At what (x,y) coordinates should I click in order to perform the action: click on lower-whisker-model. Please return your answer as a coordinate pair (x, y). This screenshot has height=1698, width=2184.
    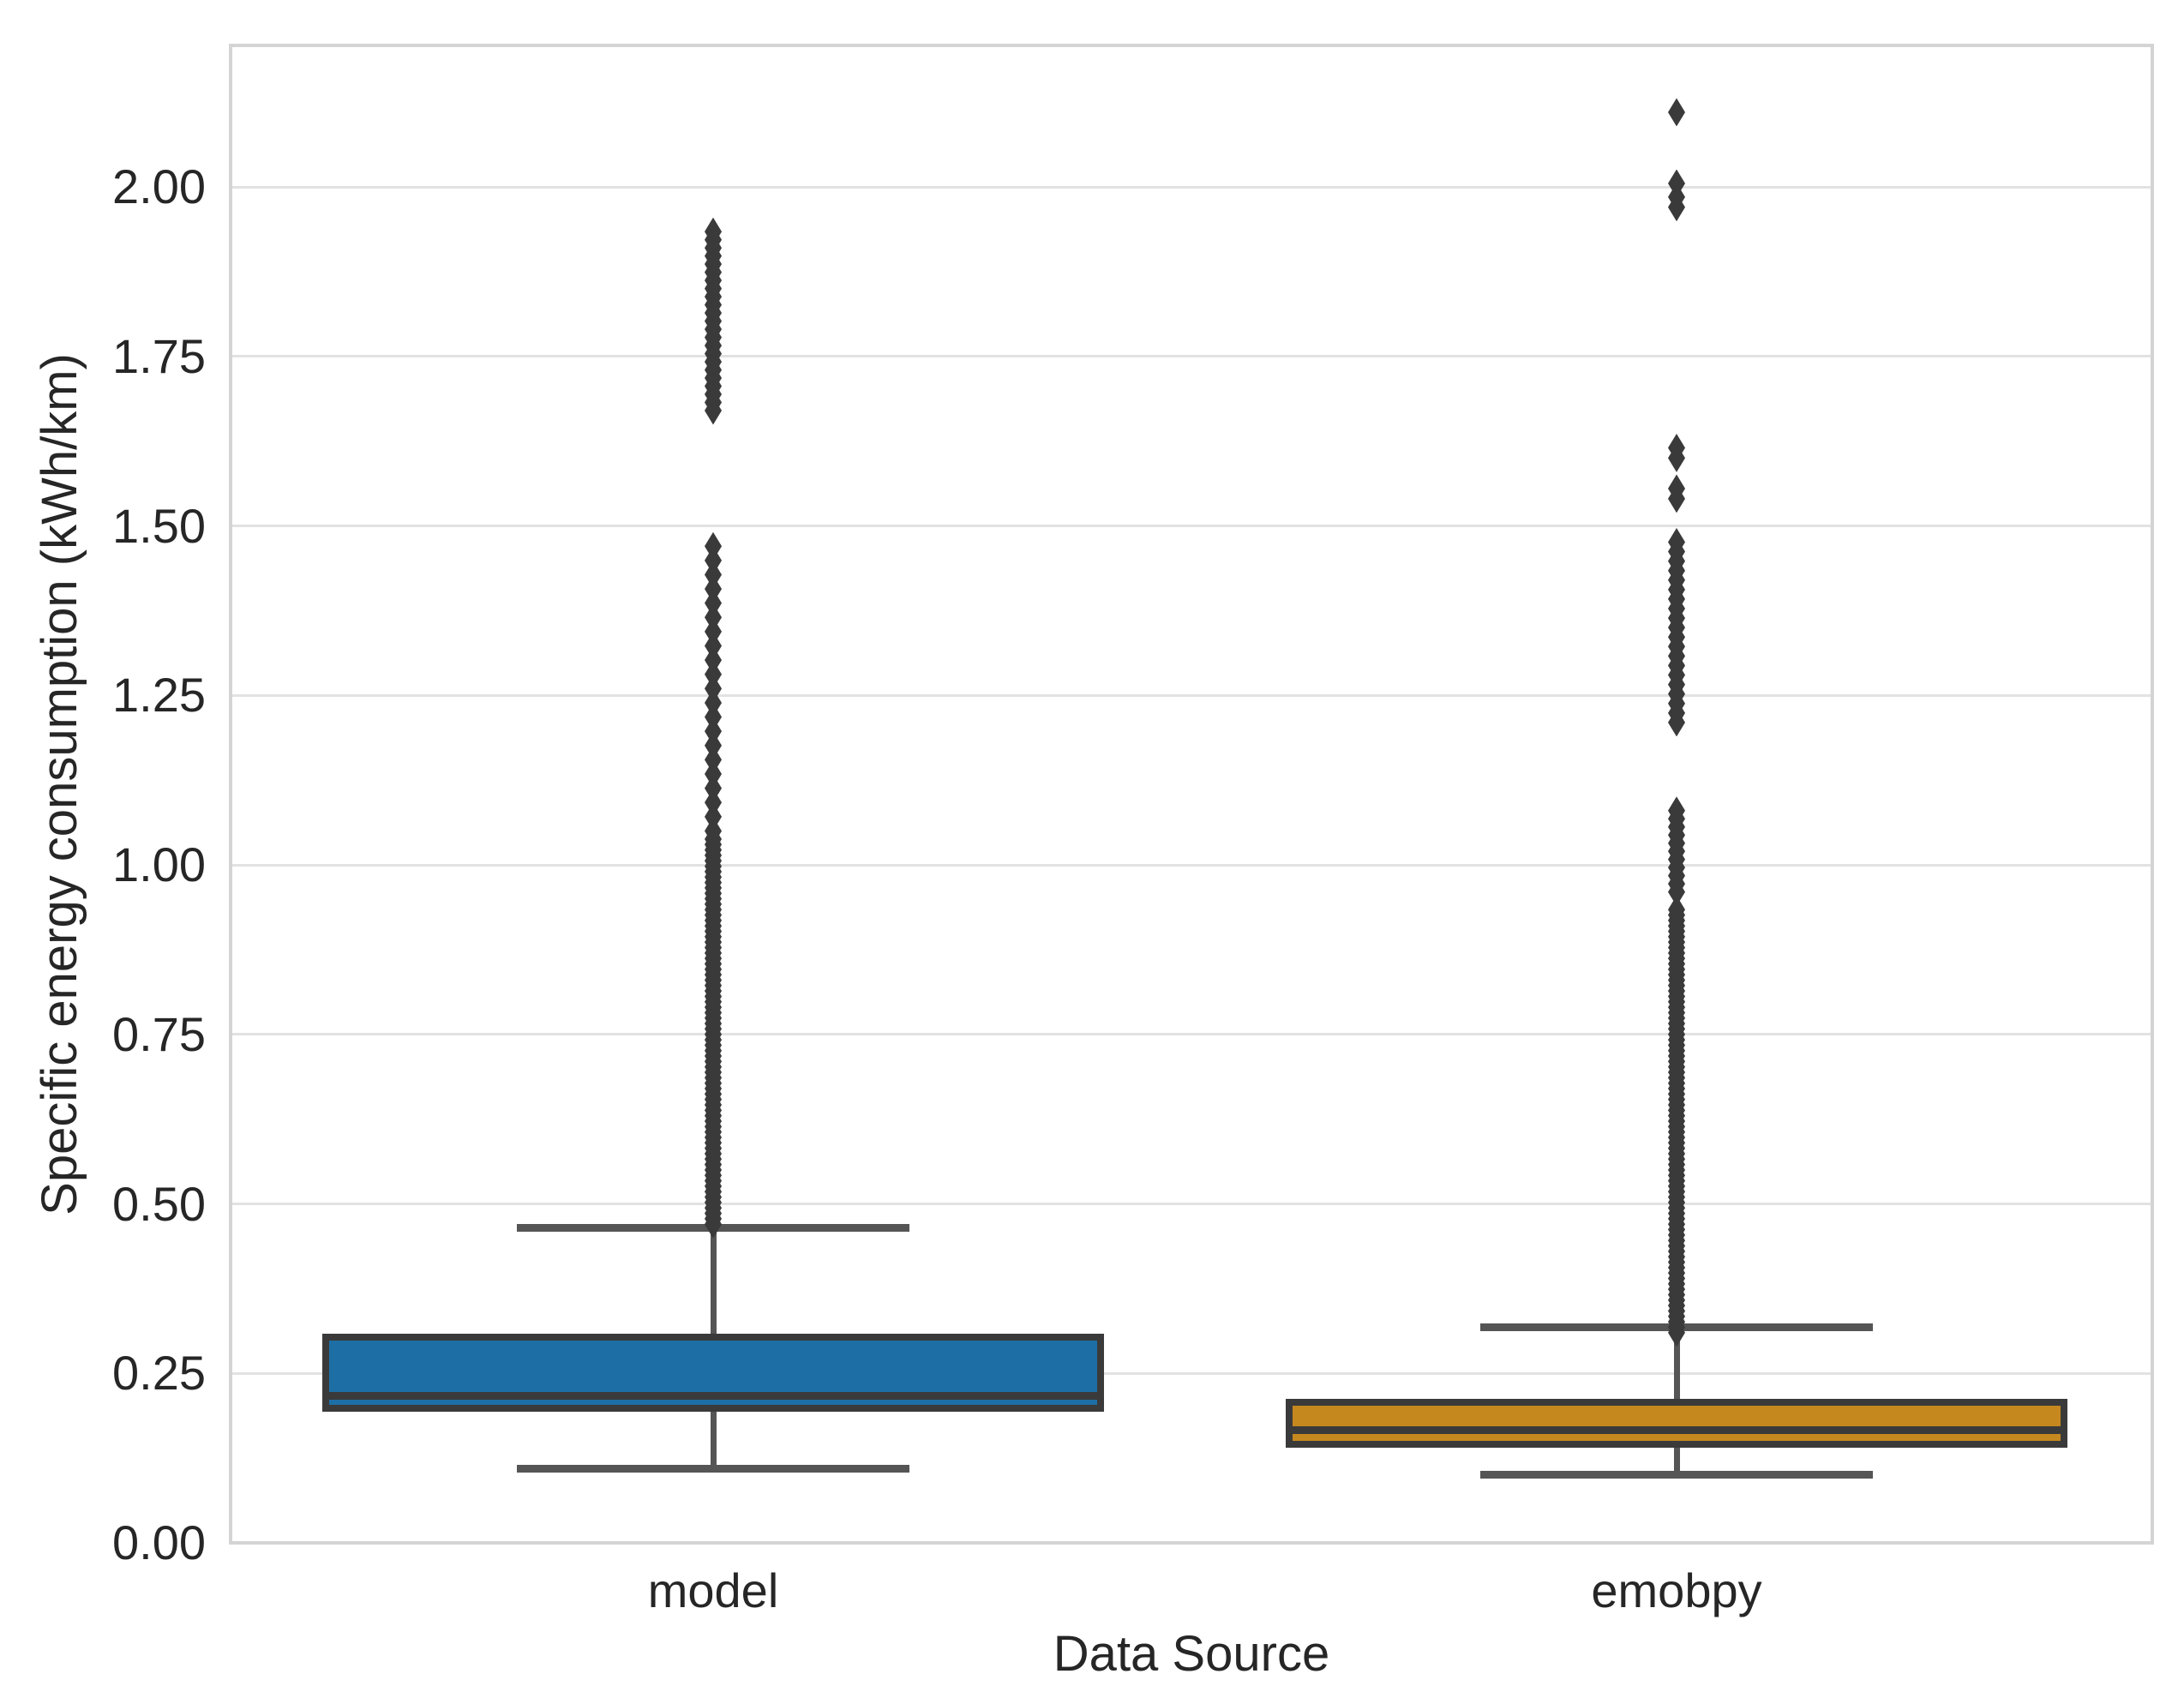
    Looking at the image, I should click on (713, 1440).